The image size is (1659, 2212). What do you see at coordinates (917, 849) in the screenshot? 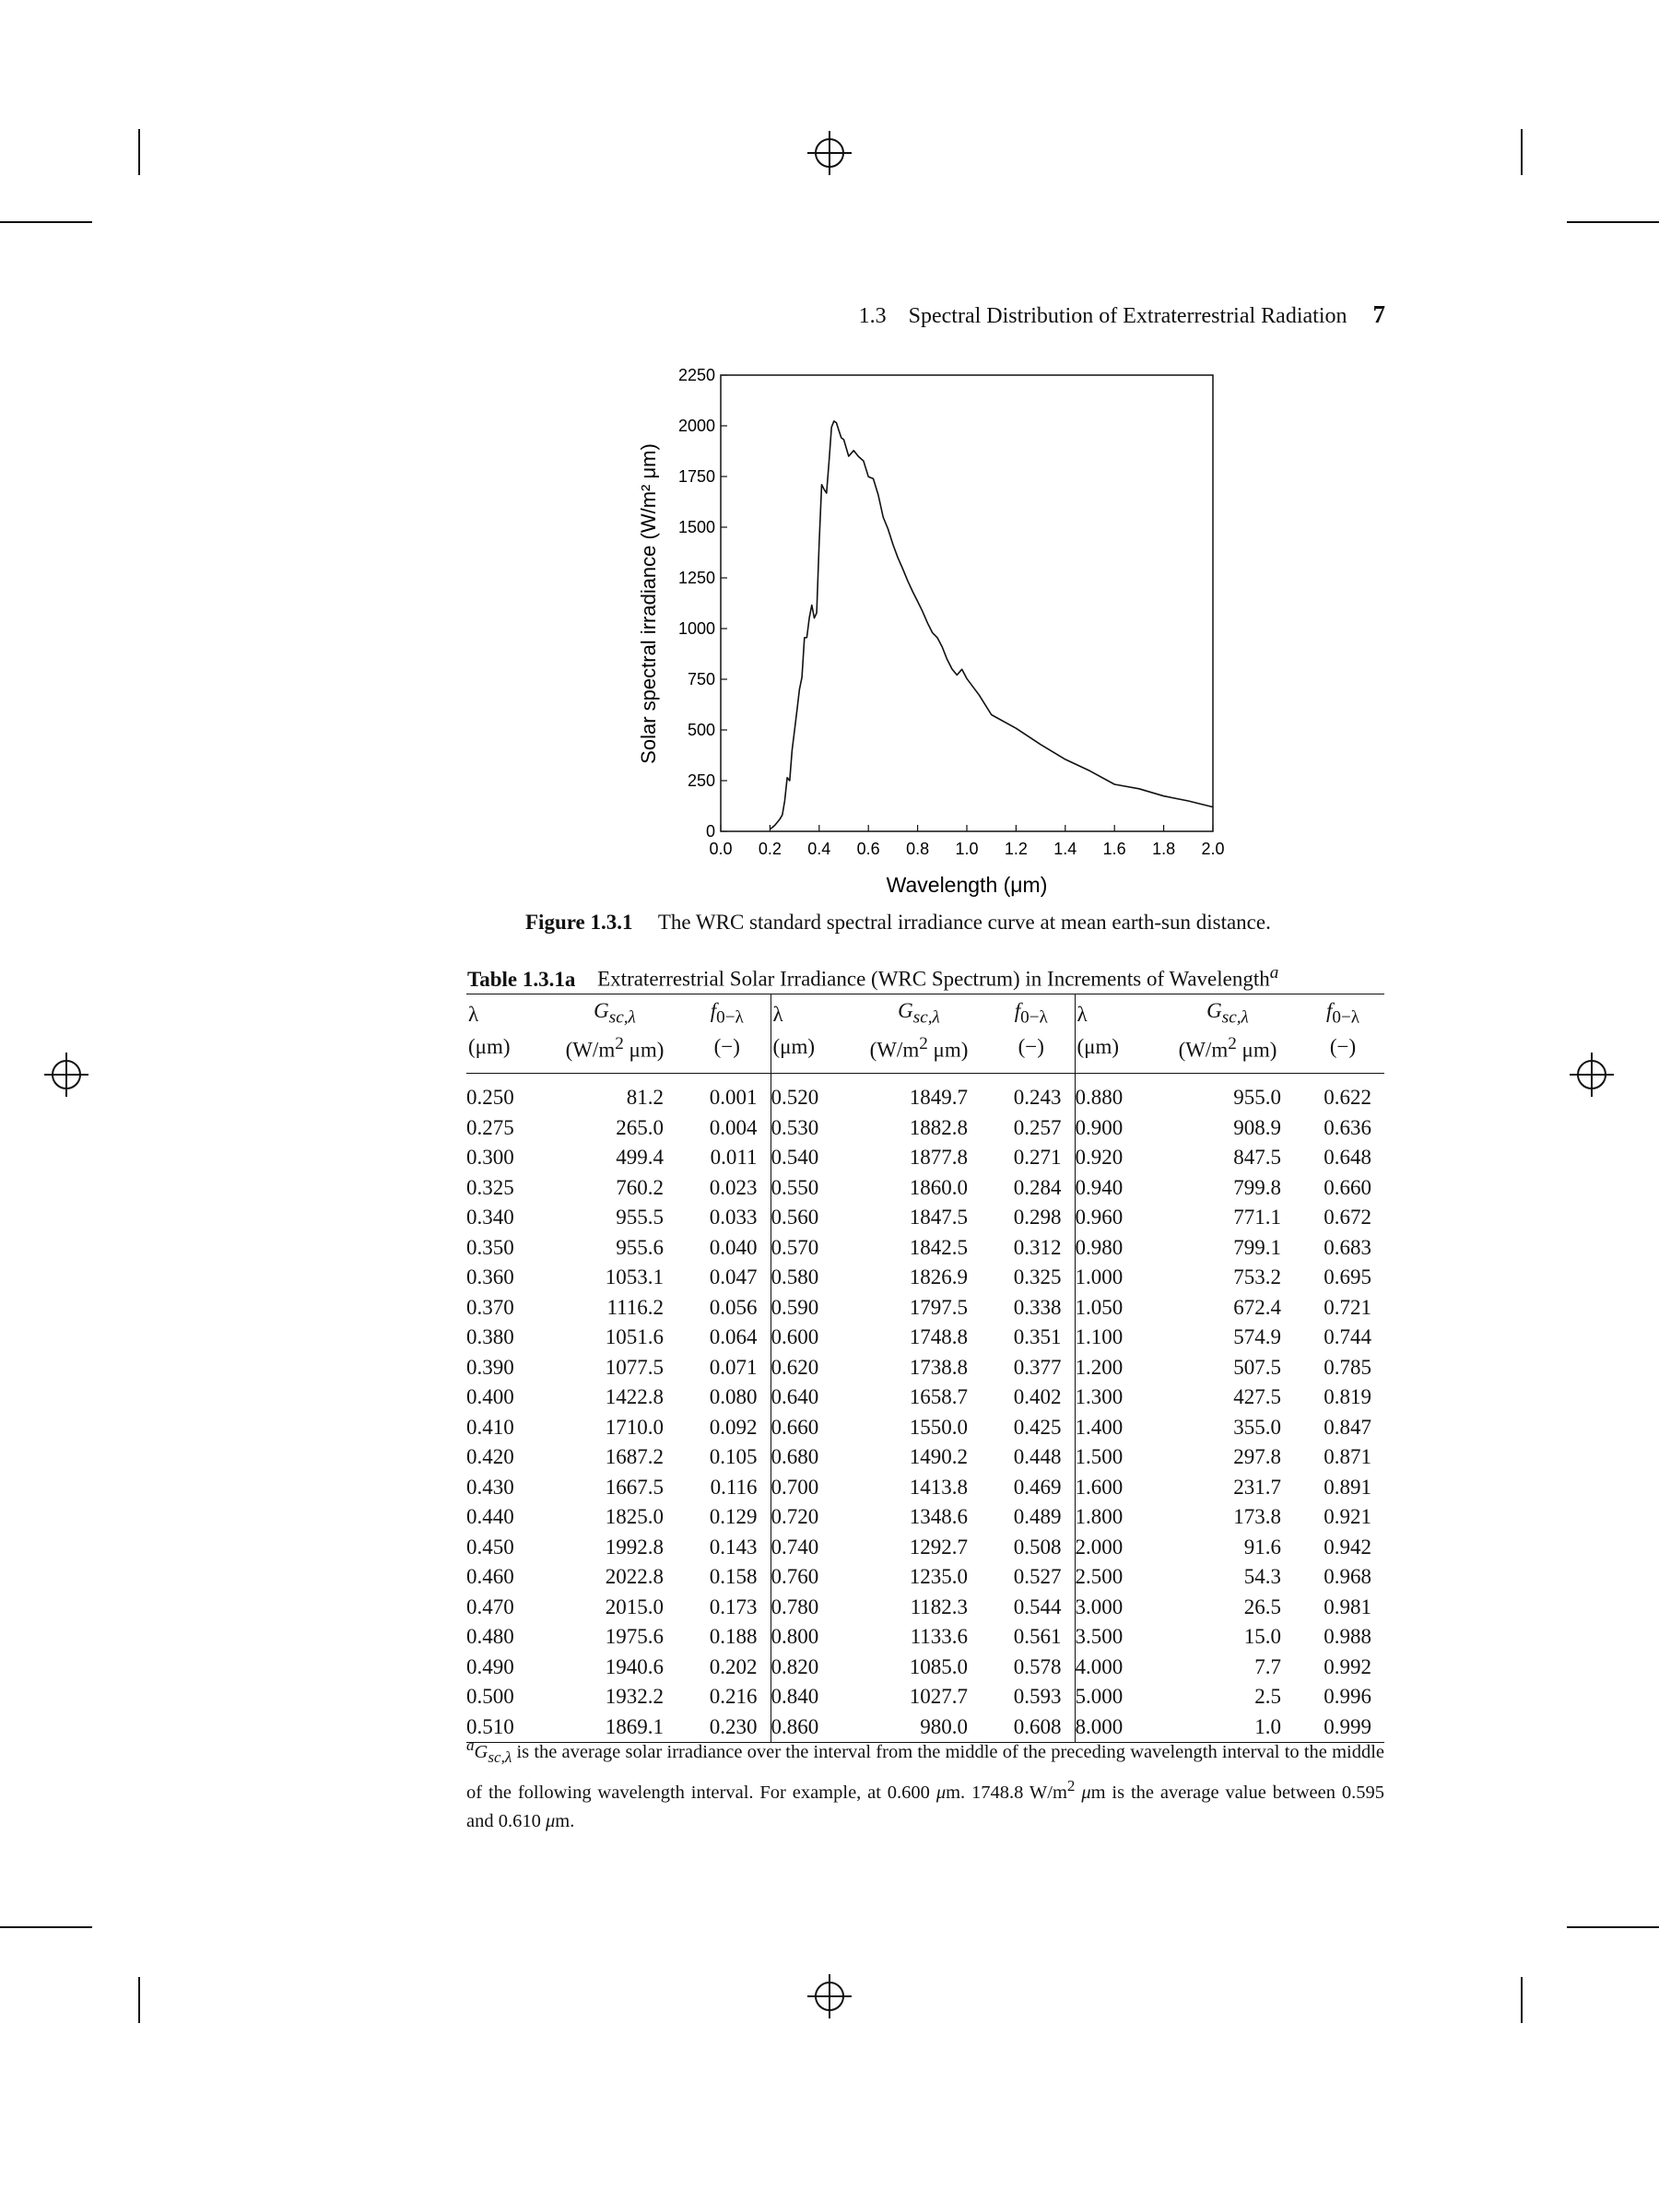
I see `x-tick-label: 0.8` at bounding box center [917, 849].